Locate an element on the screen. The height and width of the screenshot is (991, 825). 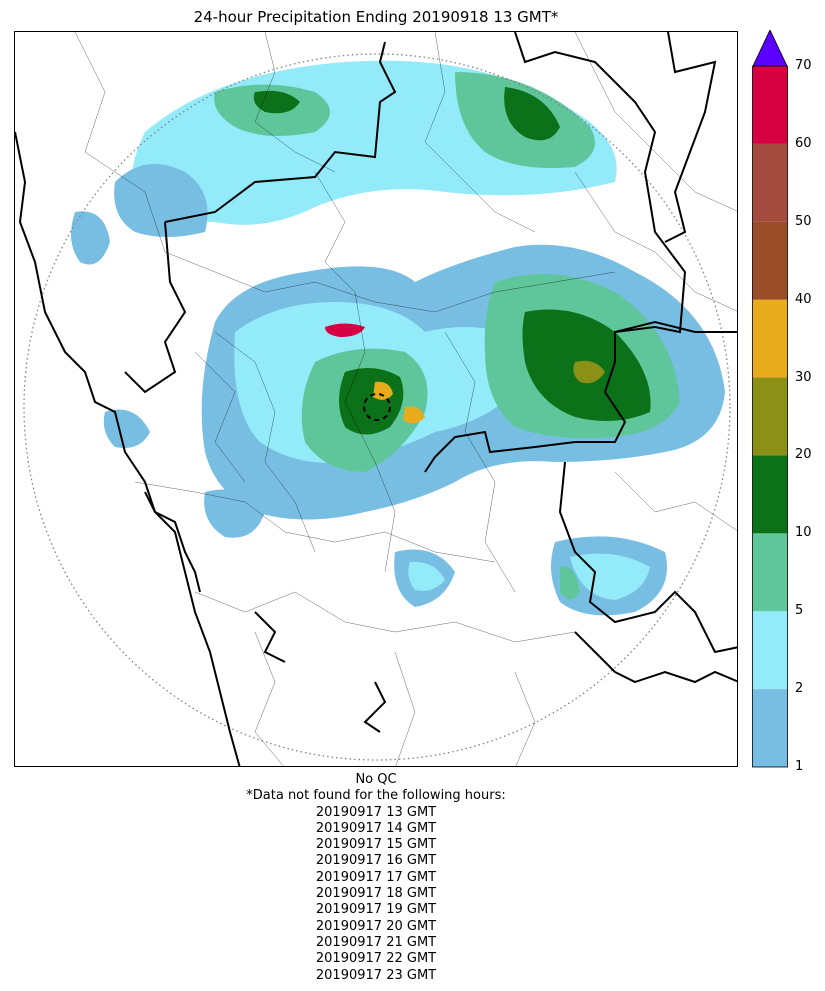
colorbar-bins is located at coordinates (770, 416).